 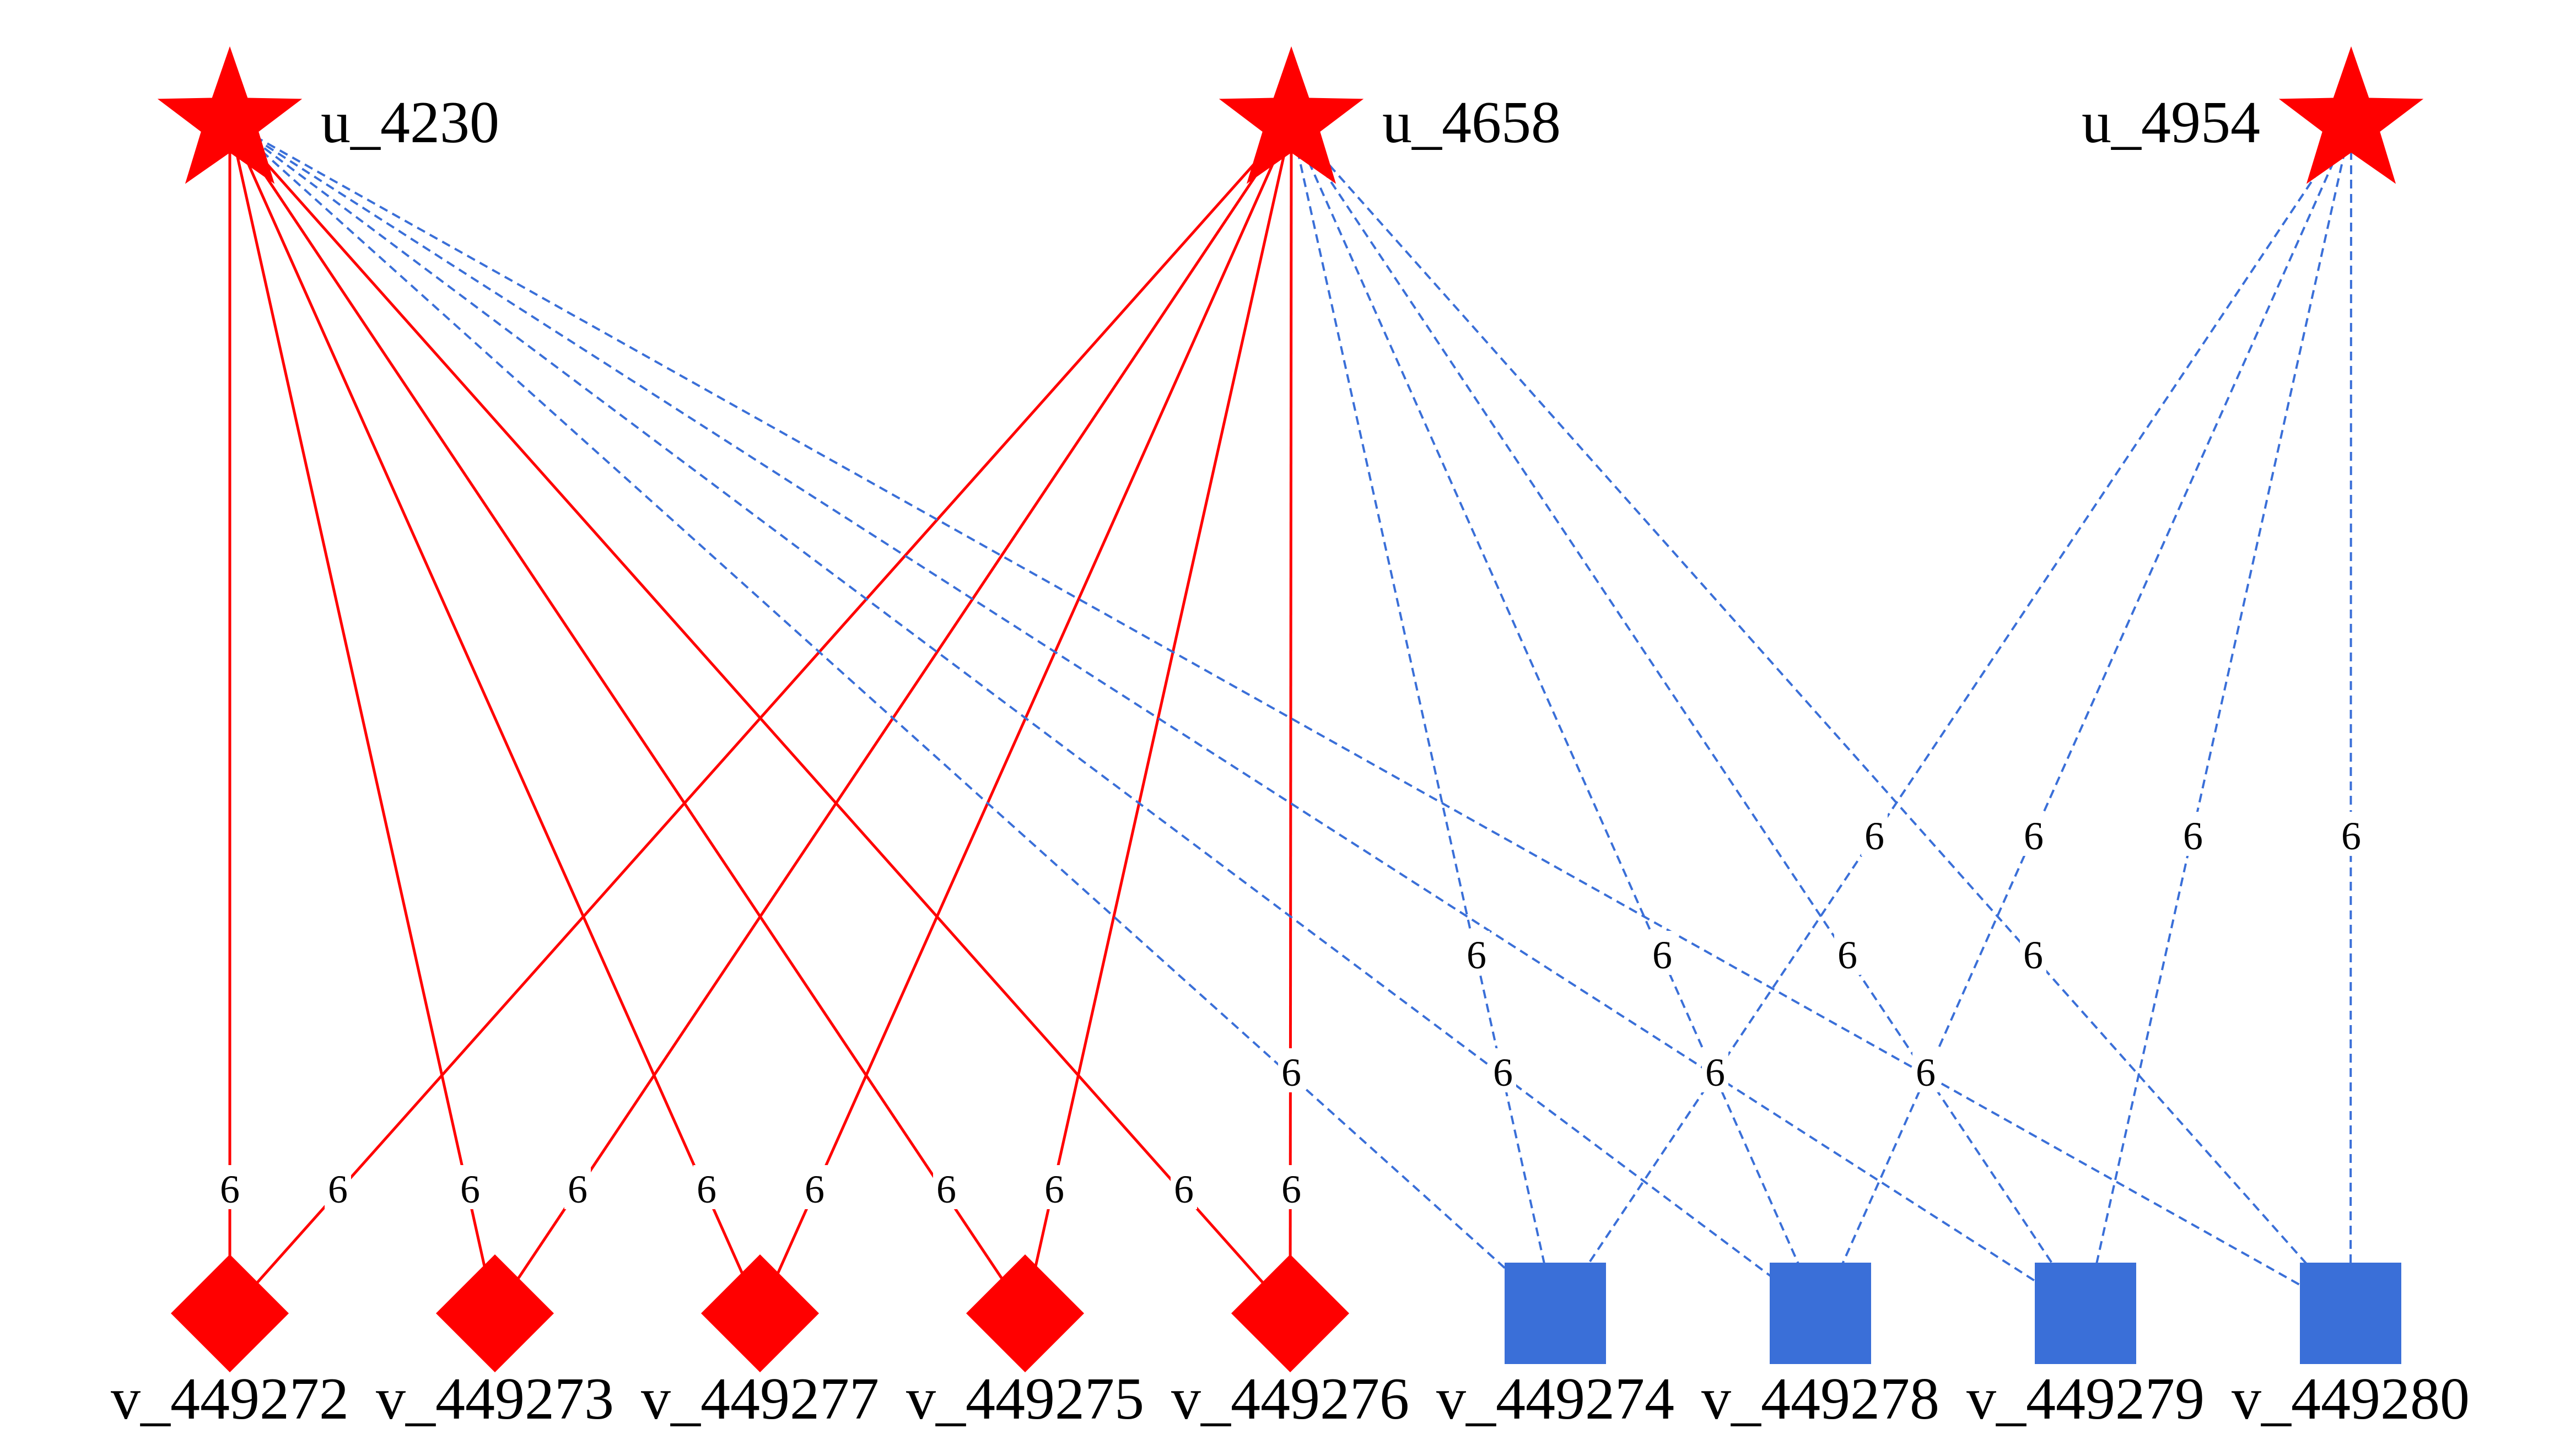 What do you see at coordinates (1290, 1399) in the screenshot?
I see `item-node-label: v_449276` at bounding box center [1290, 1399].